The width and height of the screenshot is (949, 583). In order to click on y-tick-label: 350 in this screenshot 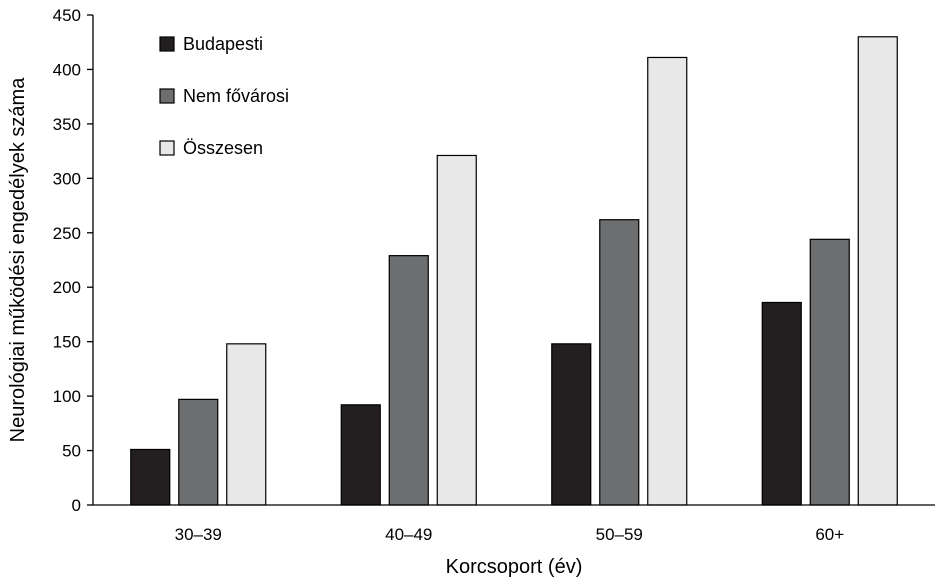, I will do `click(67, 124)`.